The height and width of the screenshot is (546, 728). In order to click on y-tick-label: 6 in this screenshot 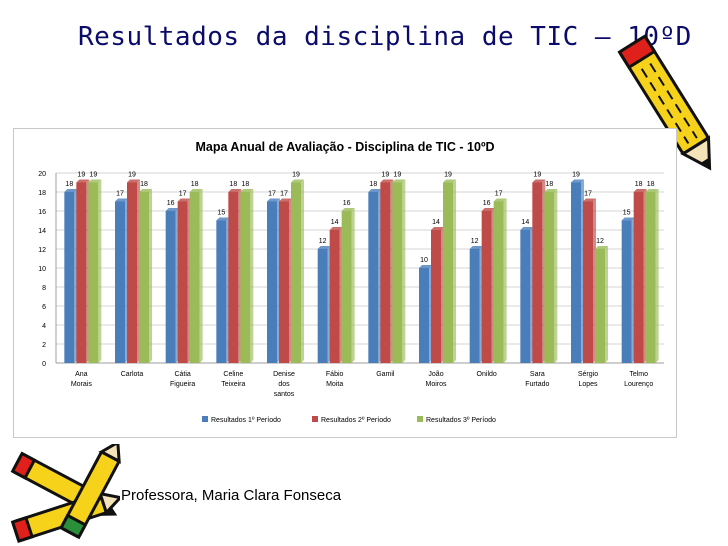, I will do `click(44, 307)`.